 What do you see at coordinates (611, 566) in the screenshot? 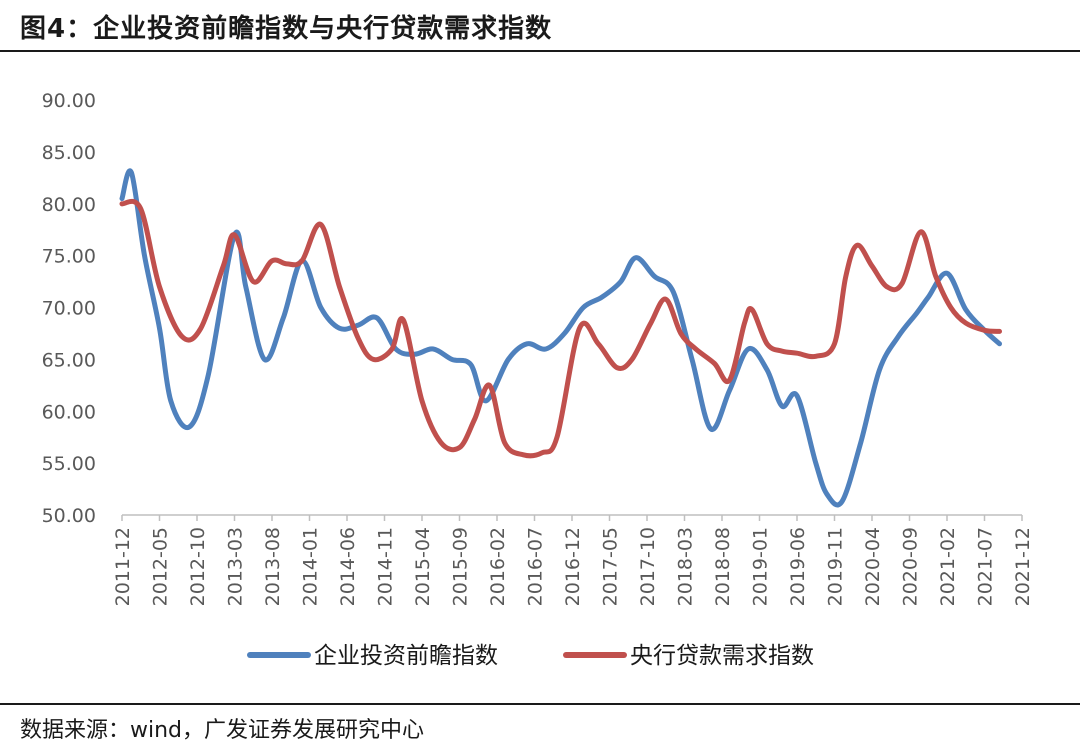
I see `x-tick-label: 2017-05` at bounding box center [611, 566].